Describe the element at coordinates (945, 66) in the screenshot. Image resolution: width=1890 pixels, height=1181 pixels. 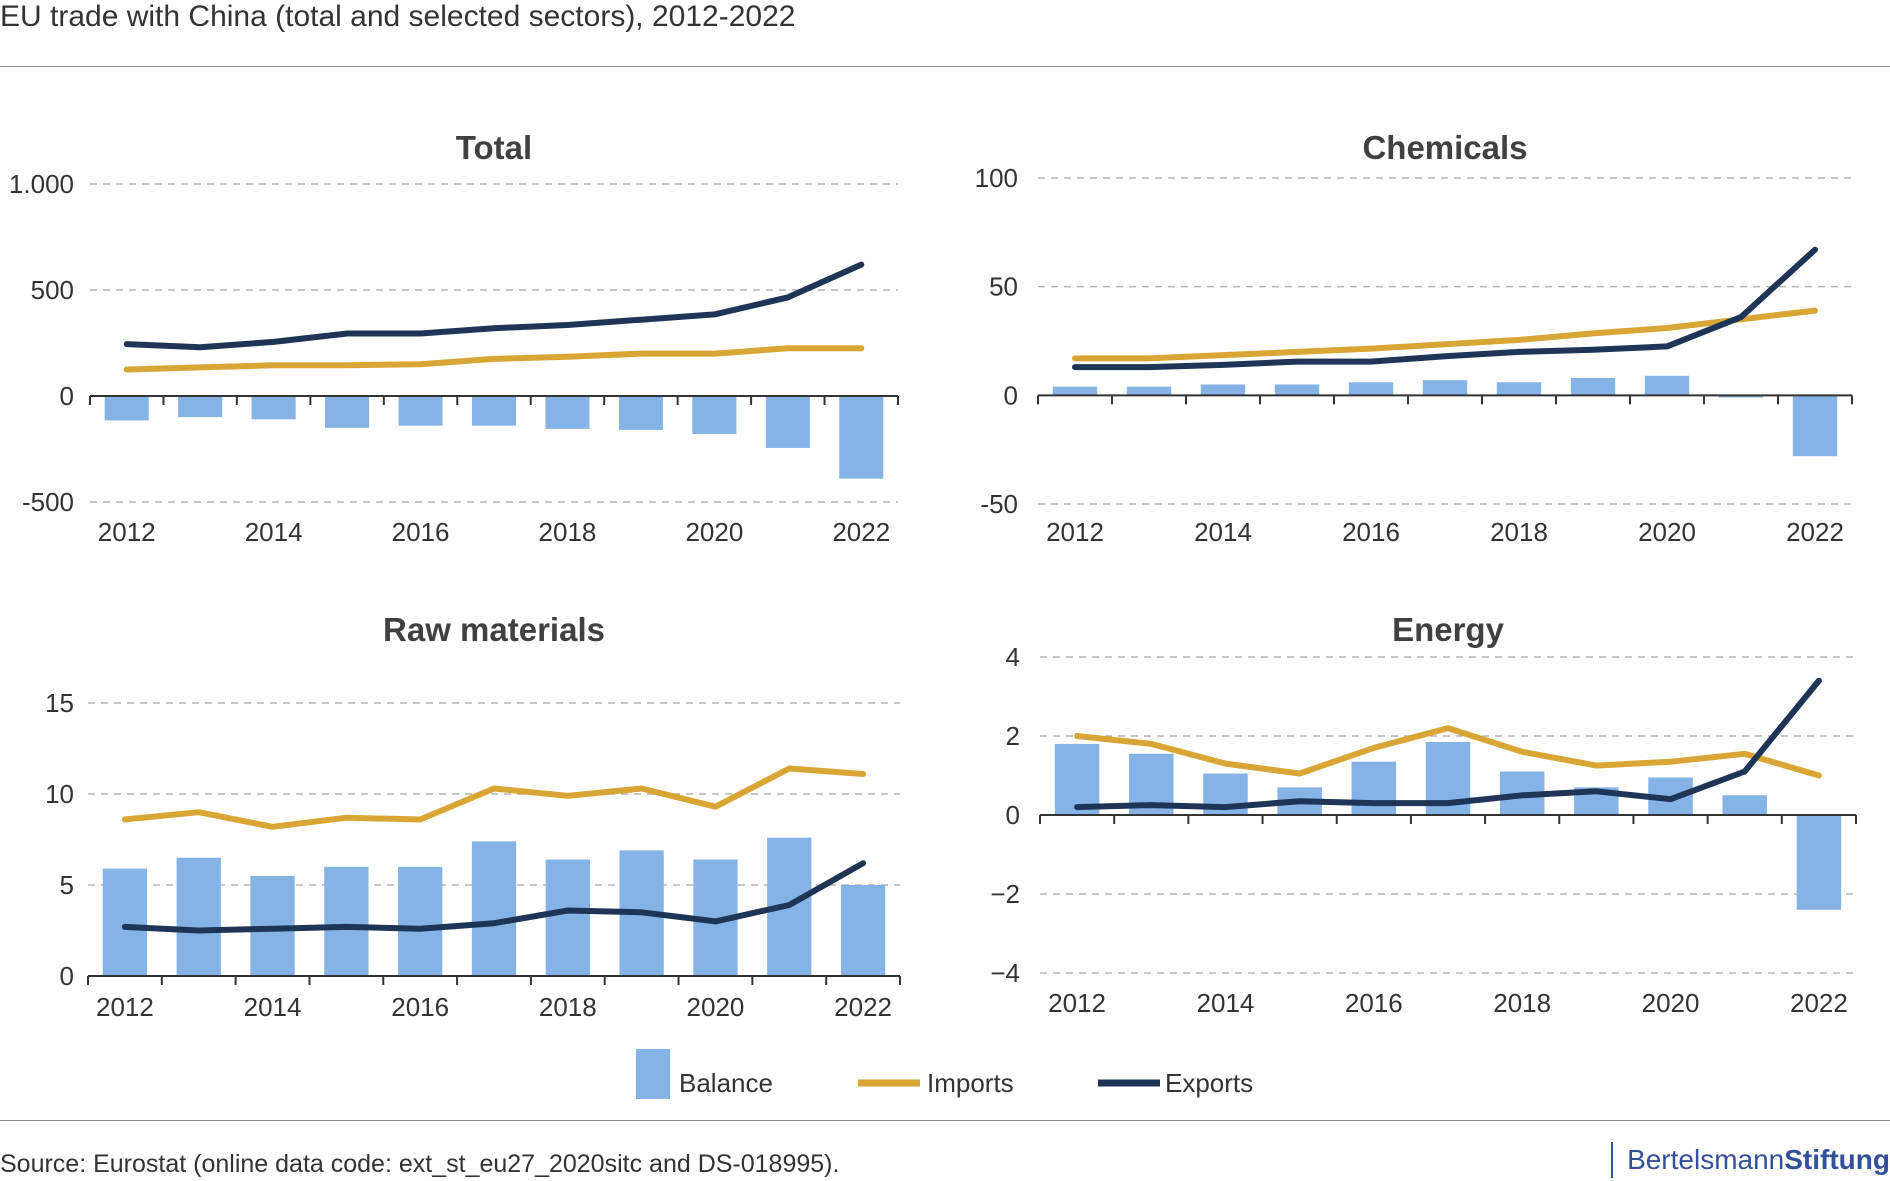
I see `title-divider` at that location.